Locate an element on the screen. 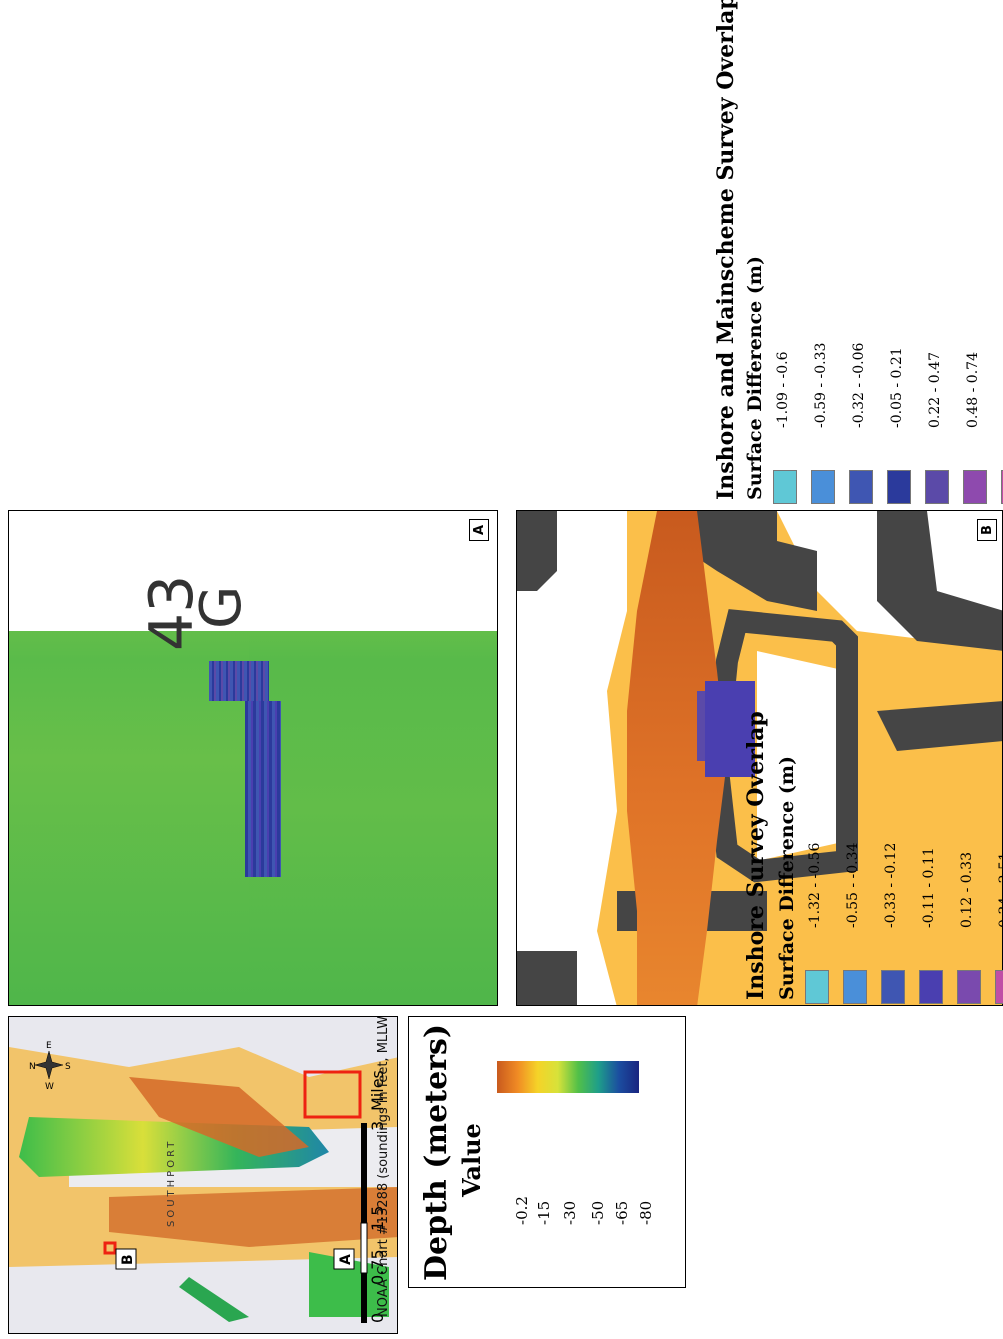 Image resolution: width=1003 pixels, height=1339 pixels. depth-tick-3: -50 is located at coordinates (598, 1212).